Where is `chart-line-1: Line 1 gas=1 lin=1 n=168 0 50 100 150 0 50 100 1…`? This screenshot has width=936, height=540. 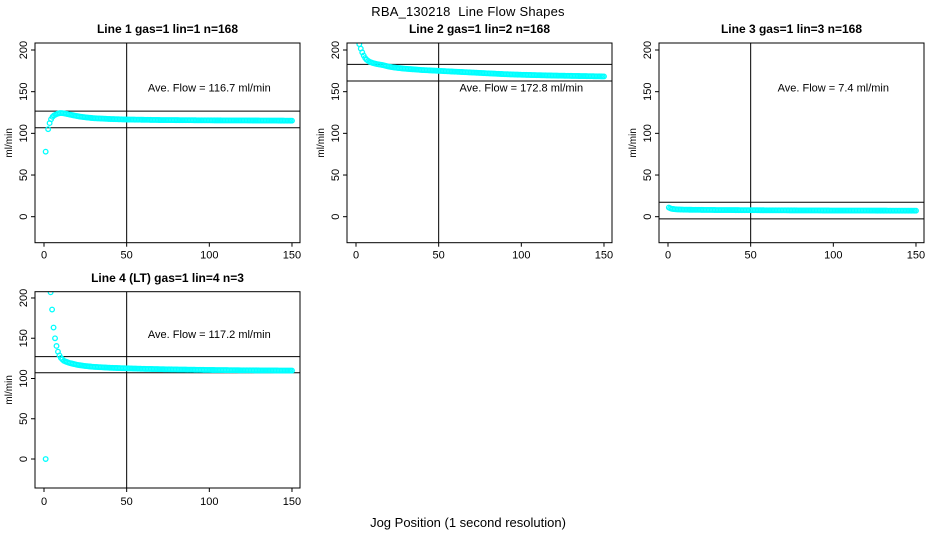
chart-line-1: Line 1 gas=1 lin=1 n=168 0 50 100 150 0 50 100 1… is located at coordinates (152, 142).